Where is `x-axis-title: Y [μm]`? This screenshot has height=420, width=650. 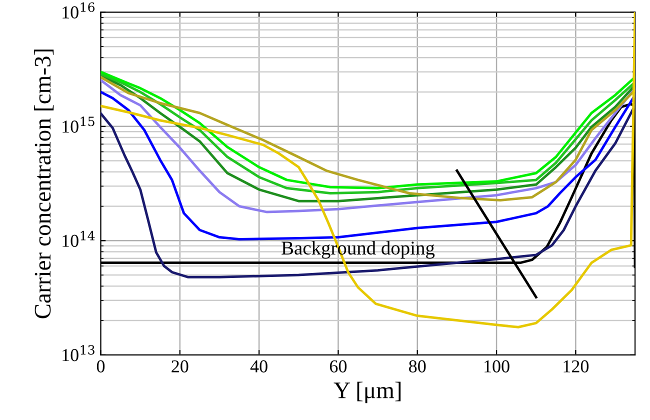 x-axis-title: Y [μm] is located at coordinates (367, 393).